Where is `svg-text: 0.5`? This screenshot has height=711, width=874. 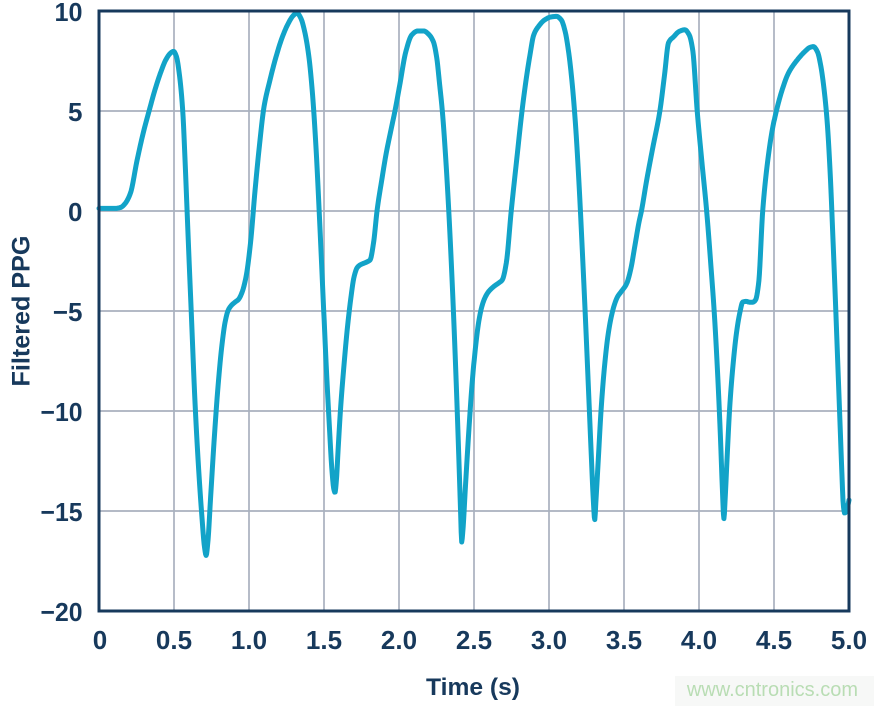
svg-text: 0.5 is located at coordinates (174, 640).